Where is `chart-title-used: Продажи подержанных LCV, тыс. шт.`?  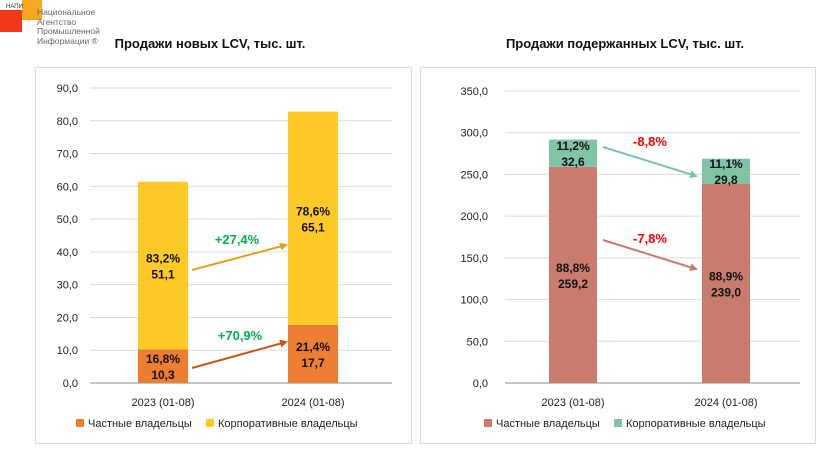
chart-title-used: Продажи подержанных LCV, тыс. шт. is located at coordinates (625, 43).